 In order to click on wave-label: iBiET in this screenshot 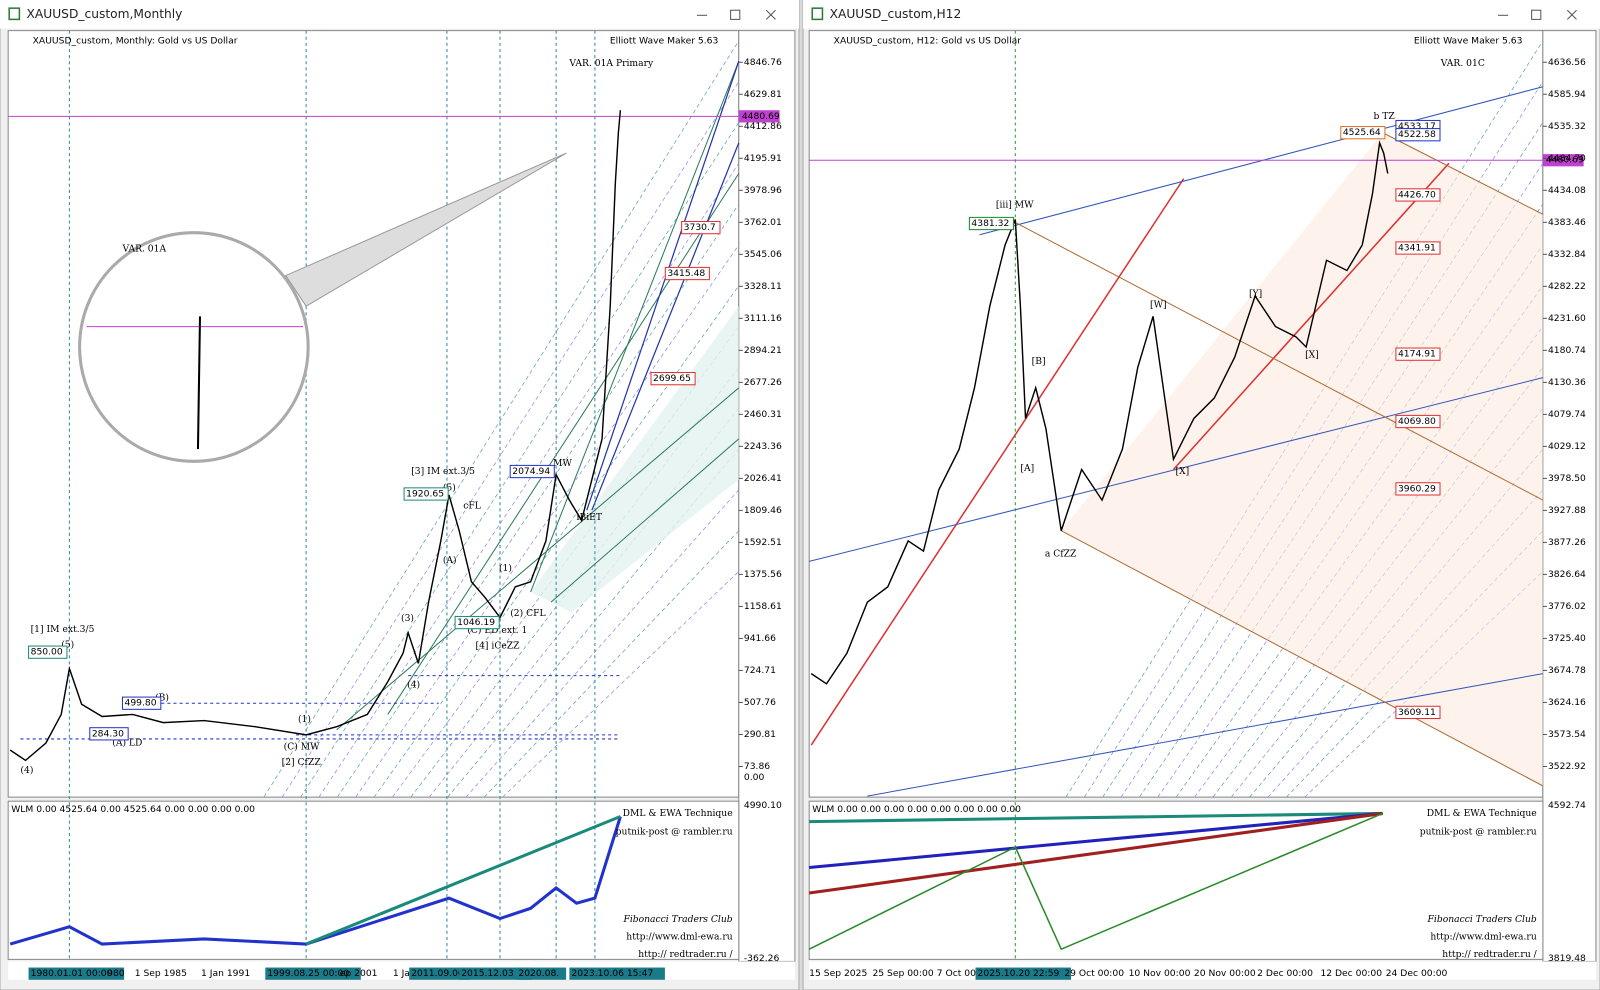, I will do `click(590, 517)`.